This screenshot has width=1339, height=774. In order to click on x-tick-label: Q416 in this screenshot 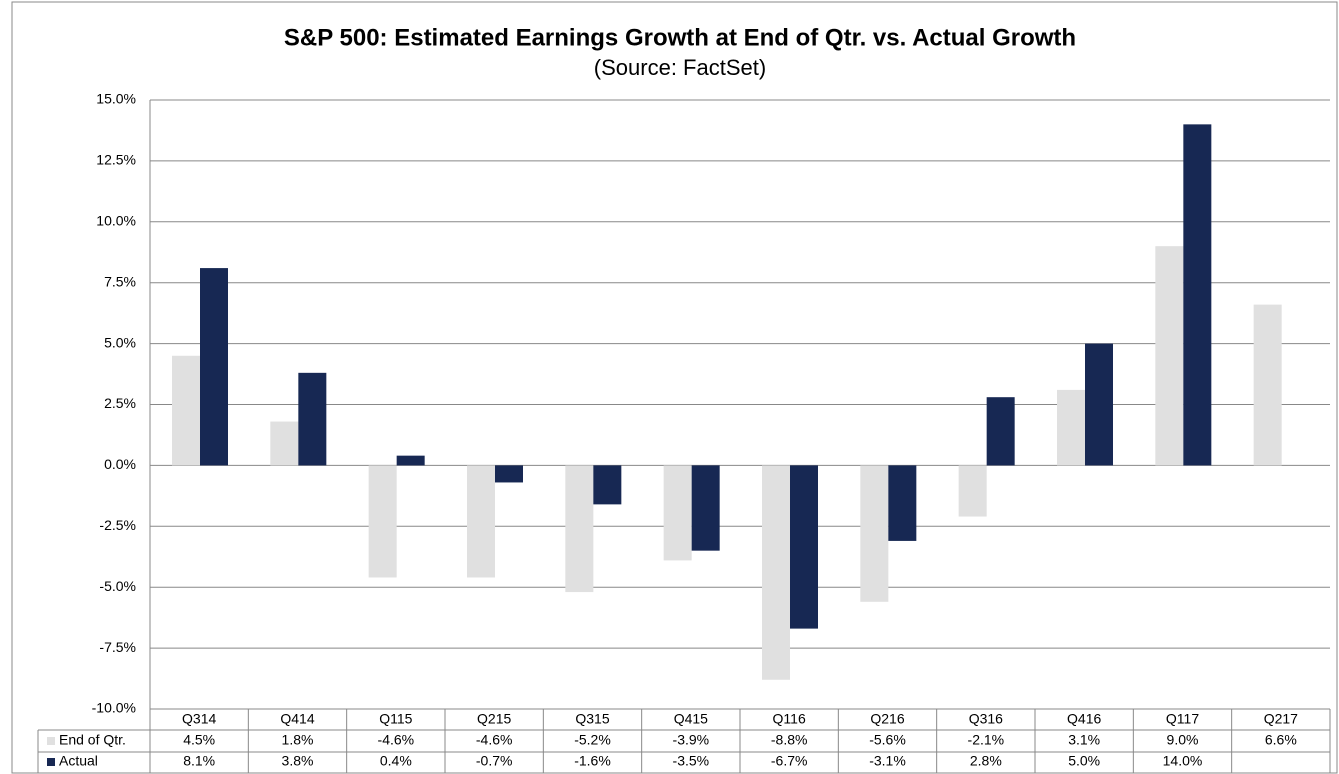, I will do `click(1084, 719)`.